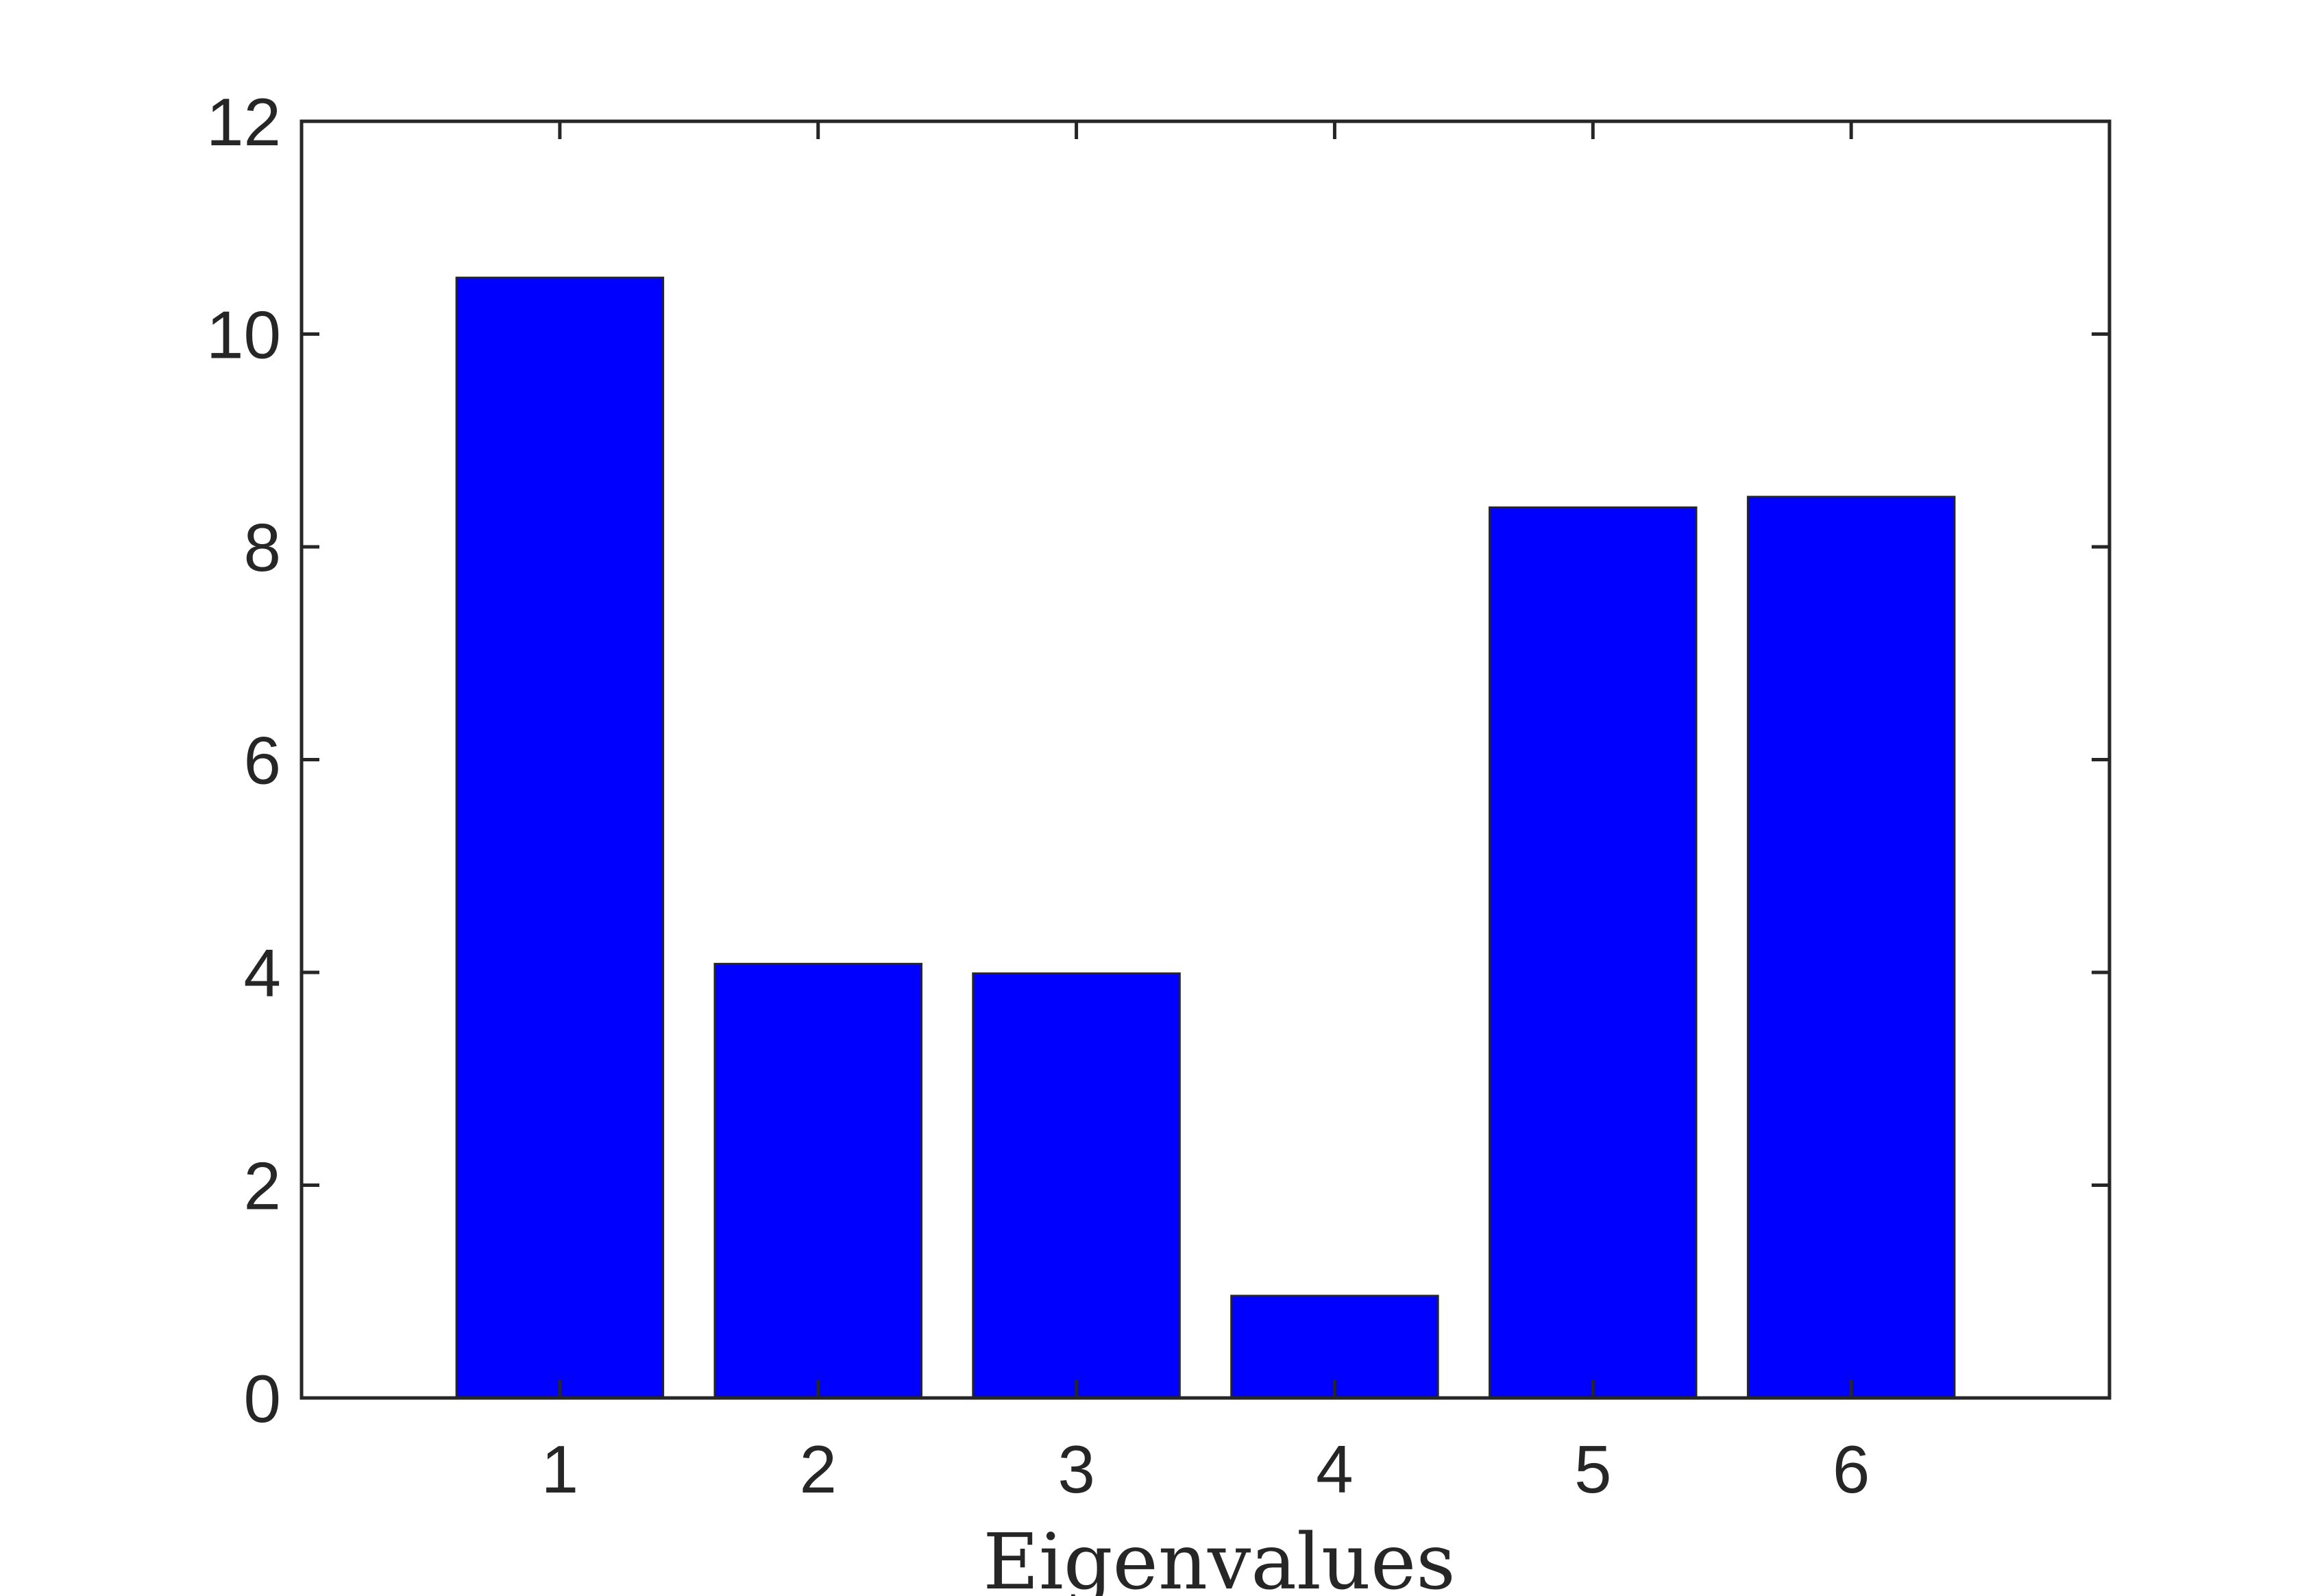 The image size is (2300, 1596). Describe the element at coordinates (262, 760) in the screenshot. I see `y-tick-label-6: 6` at that location.